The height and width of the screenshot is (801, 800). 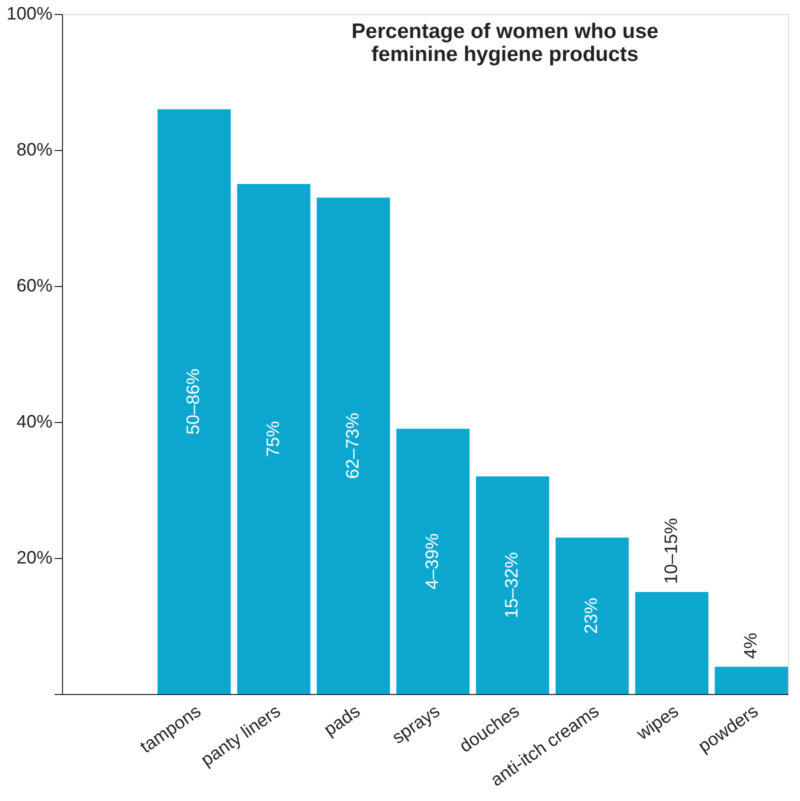 I want to click on annotation: 50–86%, so click(x=193, y=401).